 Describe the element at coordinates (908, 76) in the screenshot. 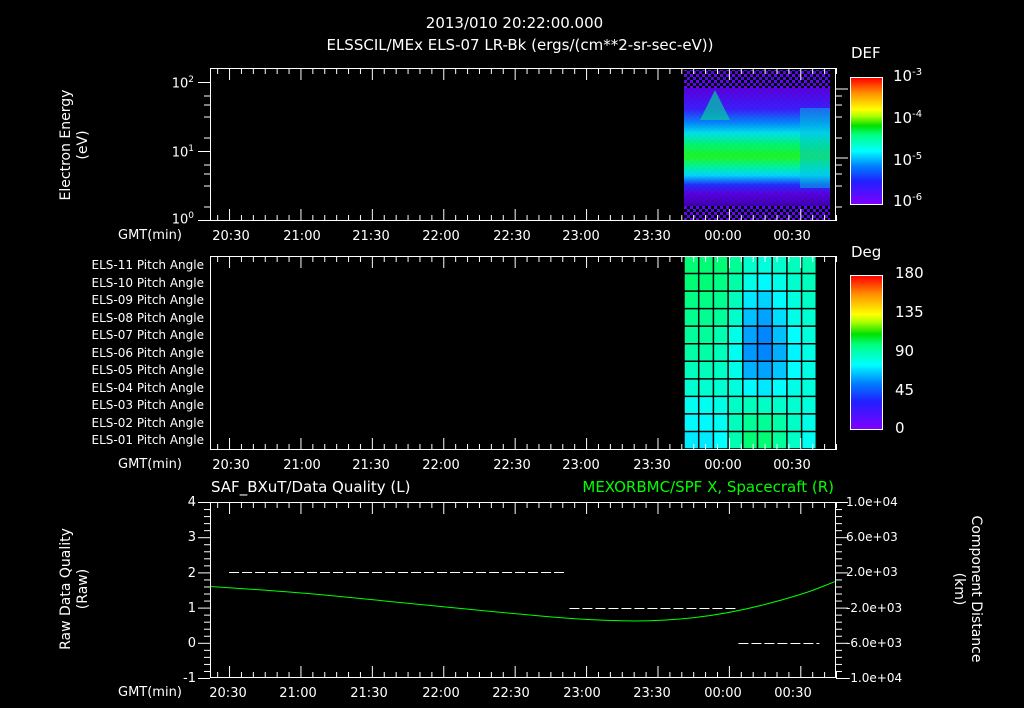

I see `def-colorbar-tick-1e-3: 10⁻³` at that location.